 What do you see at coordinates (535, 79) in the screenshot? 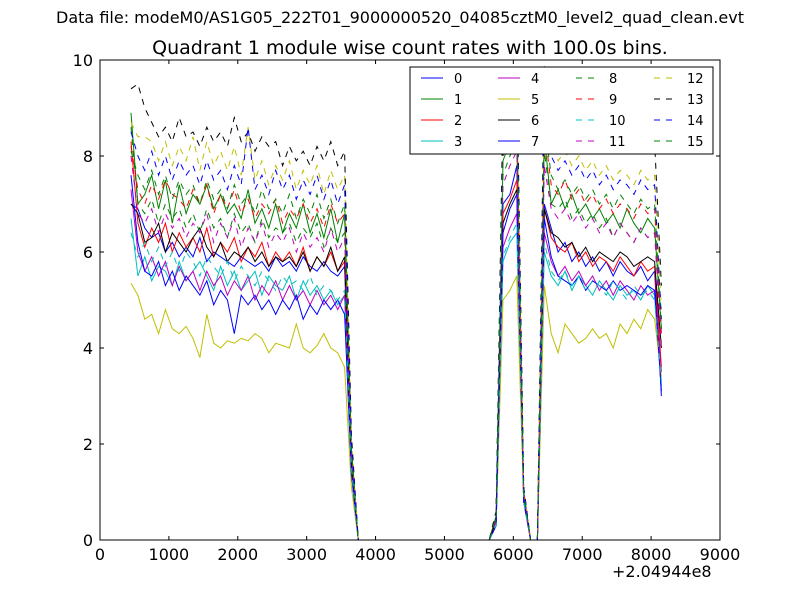
I see `legend-label-4: 4` at bounding box center [535, 79].